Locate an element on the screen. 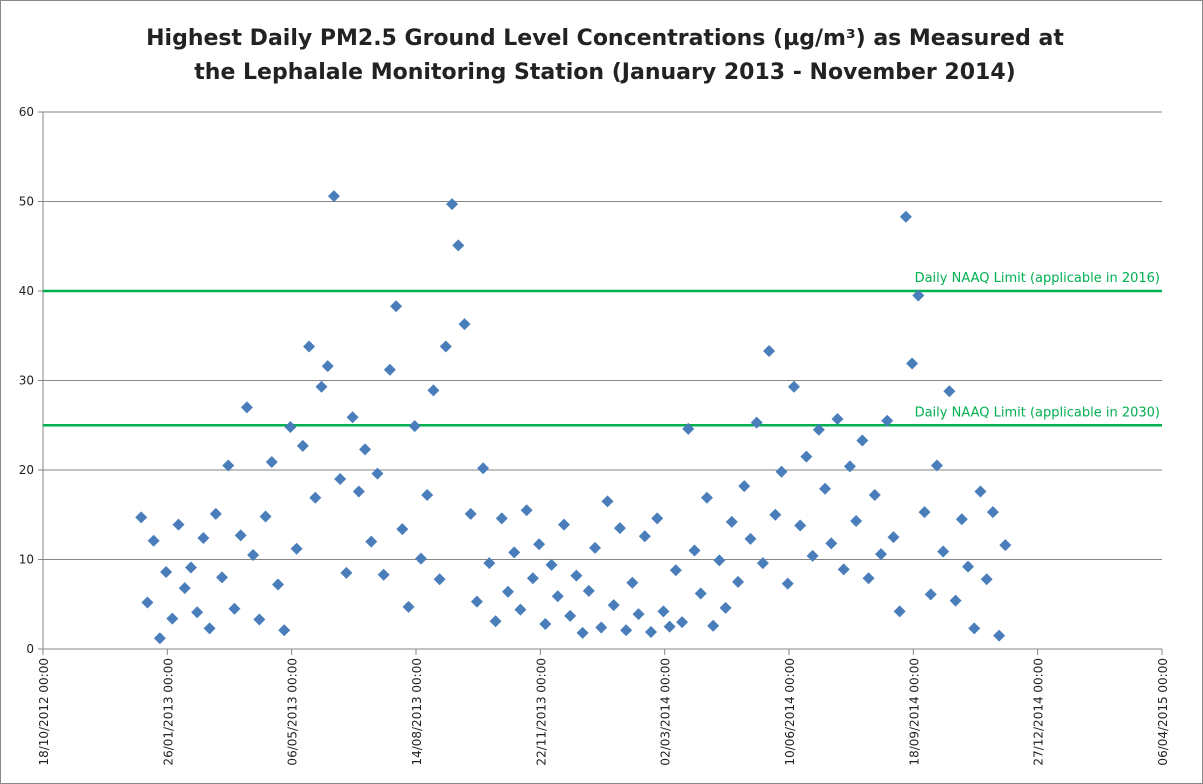 This screenshot has width=1203, height=784. y-tick-label: 30 is located at coordinates (26, 381).